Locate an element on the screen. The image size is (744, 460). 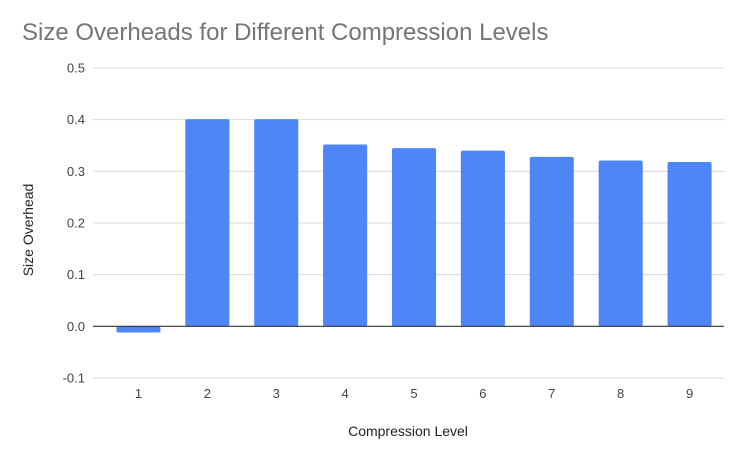
x-tick-label: 3 is located at coordinates (276, 393).